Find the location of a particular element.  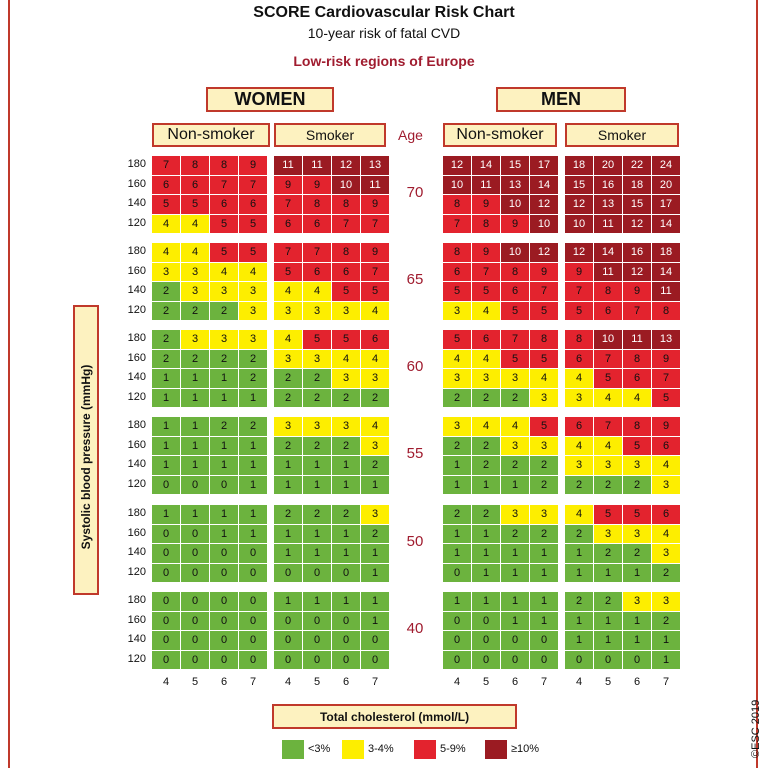

cholesterol-tick: 6 is located at coordinates (346, 682).